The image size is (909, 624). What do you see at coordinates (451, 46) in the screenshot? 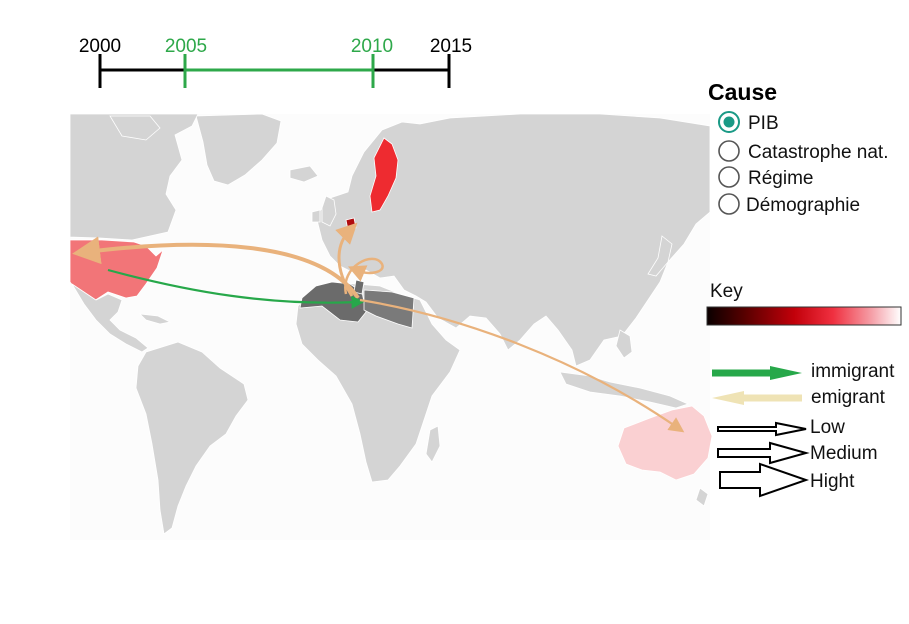
I see `timeline-label-2015: 2015` at bounding box center [451, 46].